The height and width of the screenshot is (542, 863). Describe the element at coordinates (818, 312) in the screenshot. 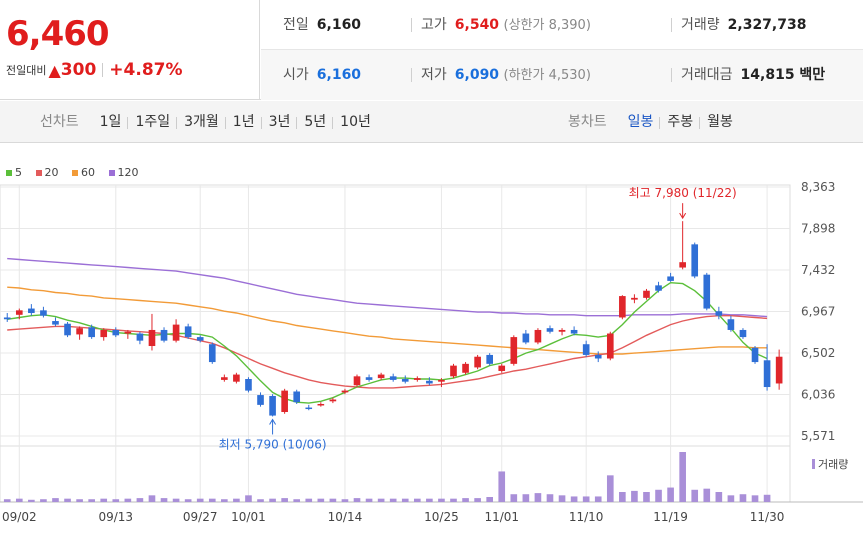

I see `y-tick-label: 6,967` at that location.